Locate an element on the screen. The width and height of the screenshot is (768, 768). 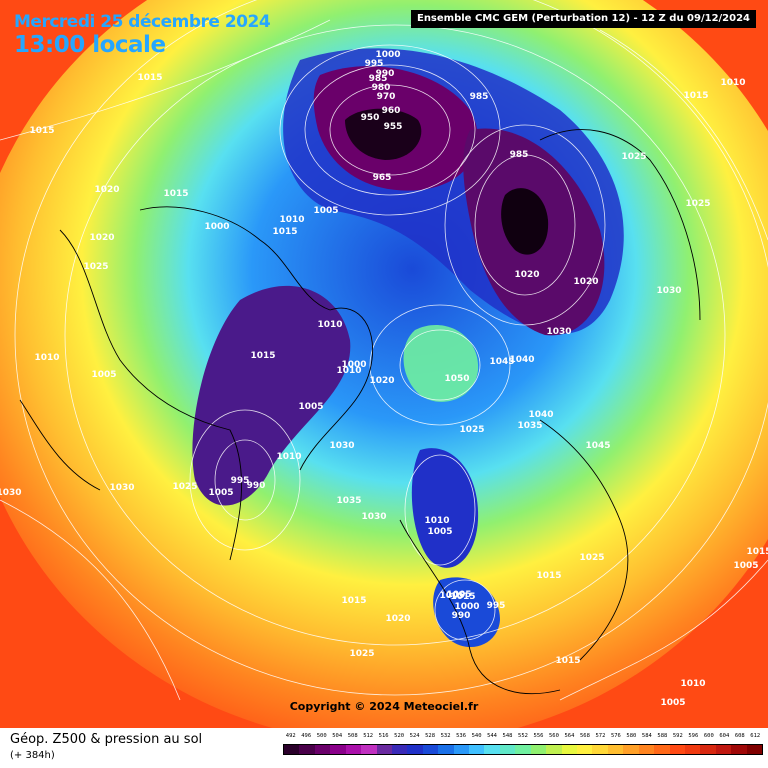
legend-value: 536 is located at coordinates (461, 736).